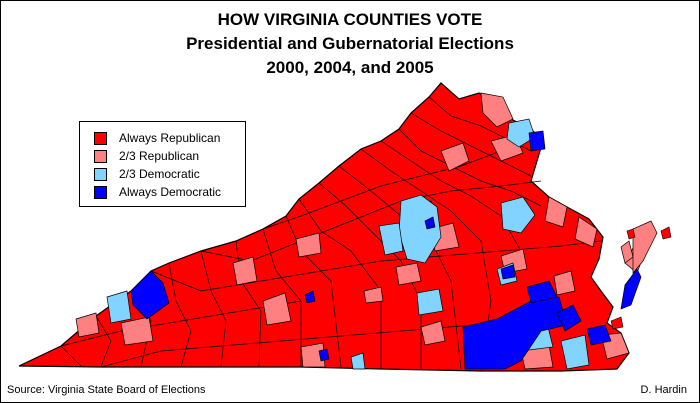  I want to click on legend-item-always-republican: Always Republican, so click(157, 138).